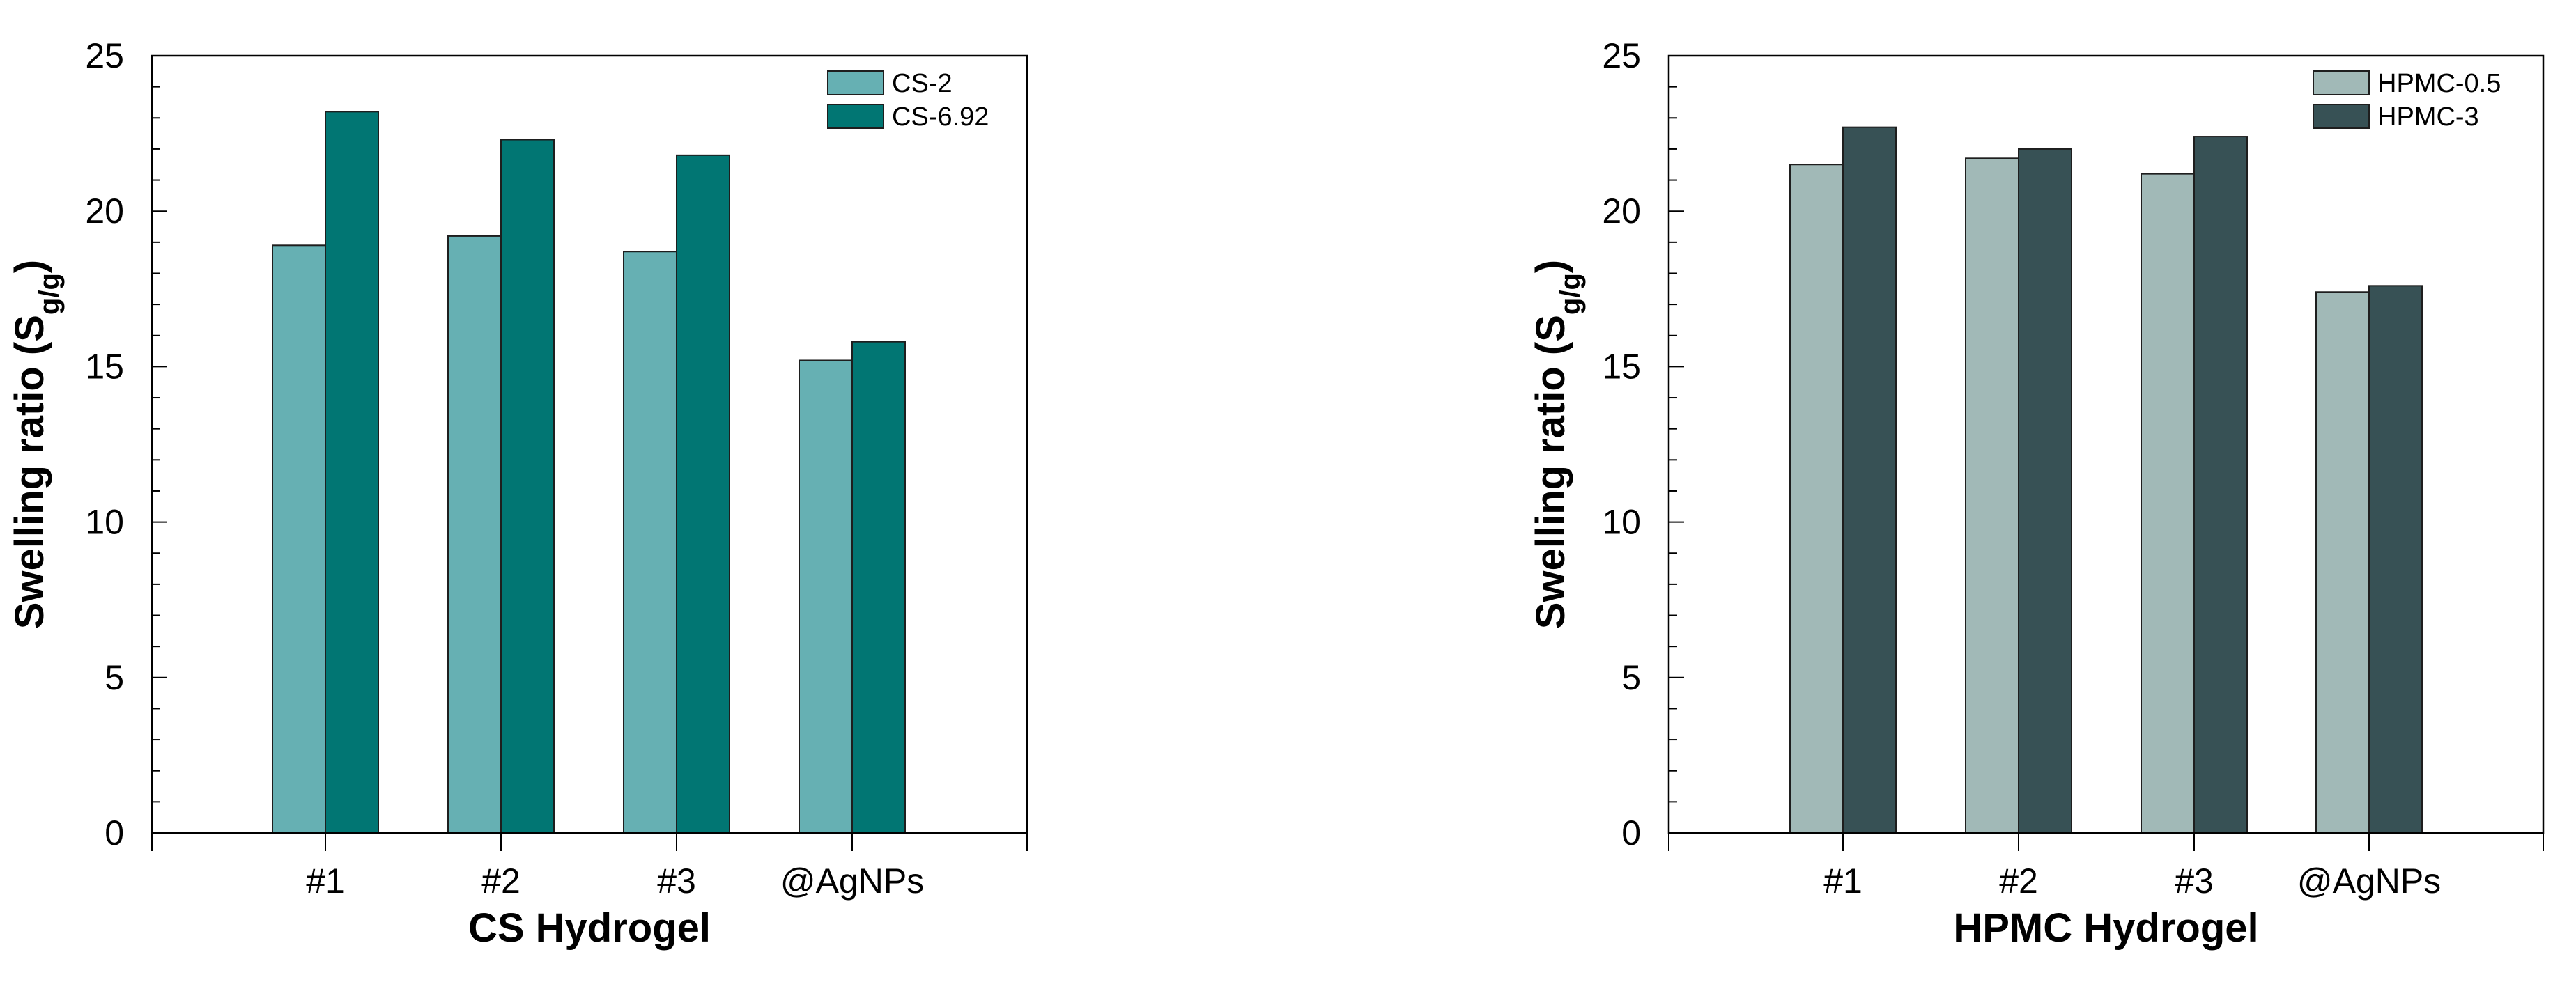  What do you see at coordinates (922, 83) in the screenshot?
I see `legend-label: CS-2` at bounding box center [922, 83].